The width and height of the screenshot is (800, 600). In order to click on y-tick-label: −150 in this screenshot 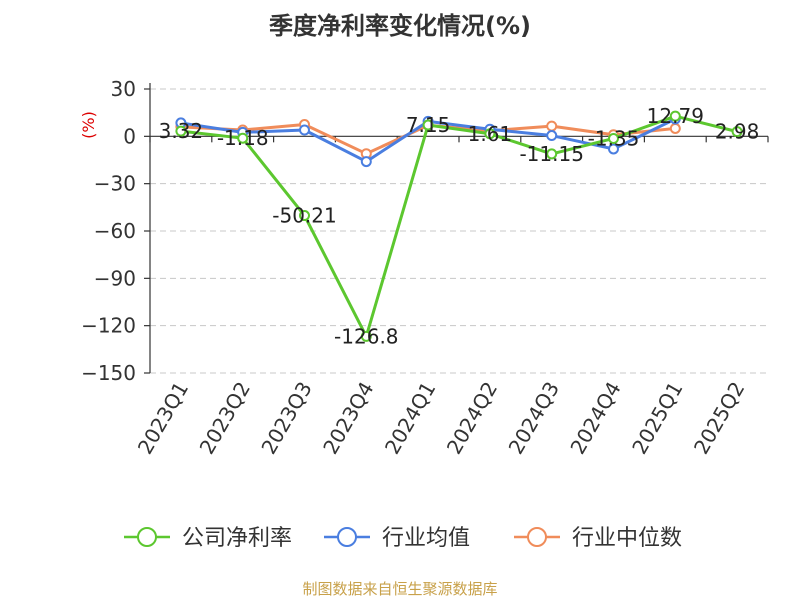, I will do `click(108, 373)`.